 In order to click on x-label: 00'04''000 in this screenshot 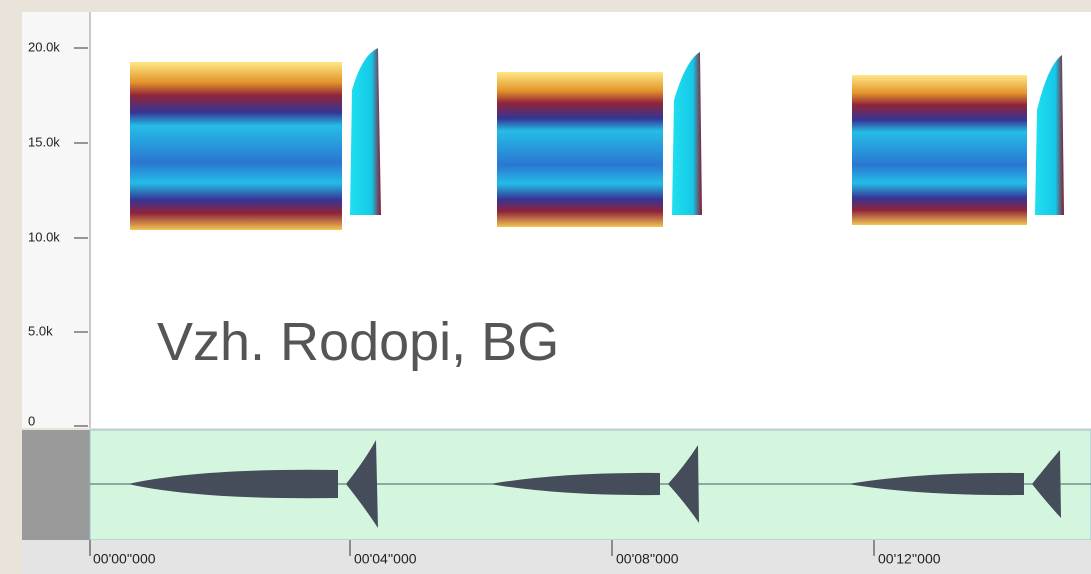, I will do `click(385, 559)`.